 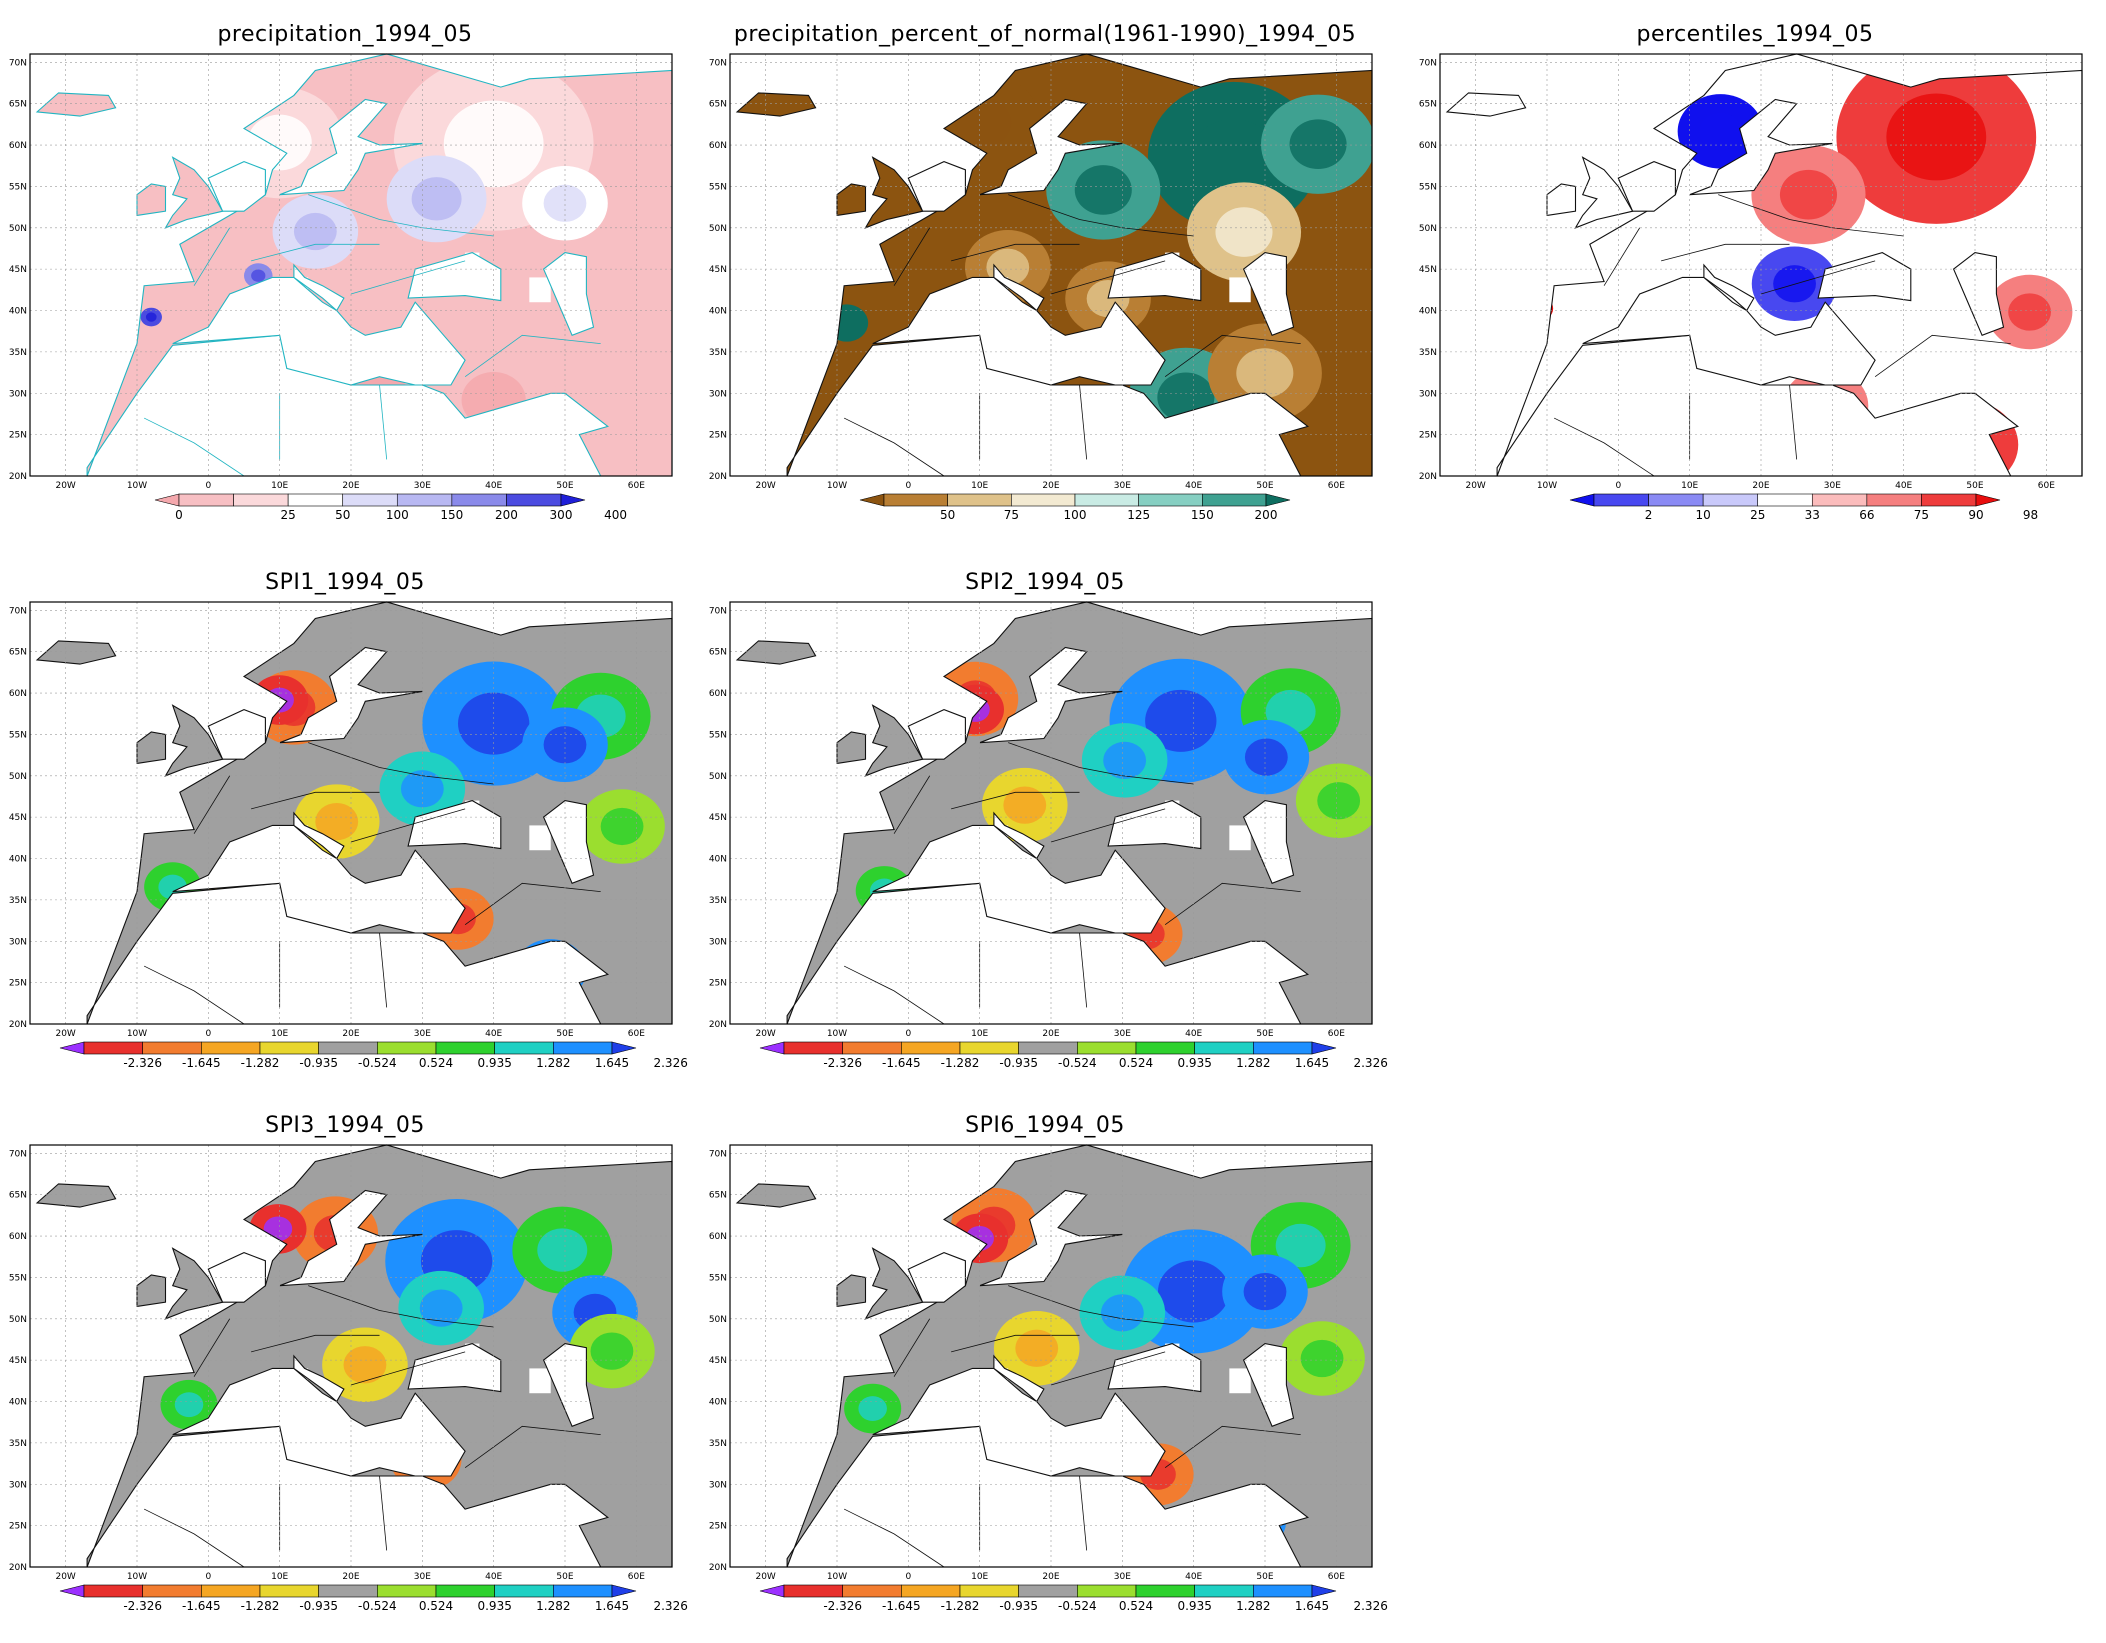 I want to click on panel-title: precipitation_1994_05, so click(x=345, y=34).